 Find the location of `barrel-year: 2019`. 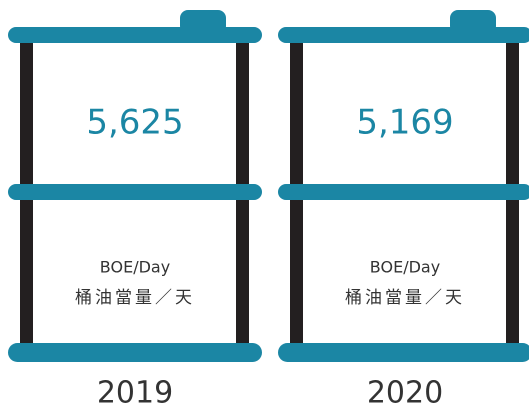

barrel-year: 2019 is located at coordinates (135, 393).